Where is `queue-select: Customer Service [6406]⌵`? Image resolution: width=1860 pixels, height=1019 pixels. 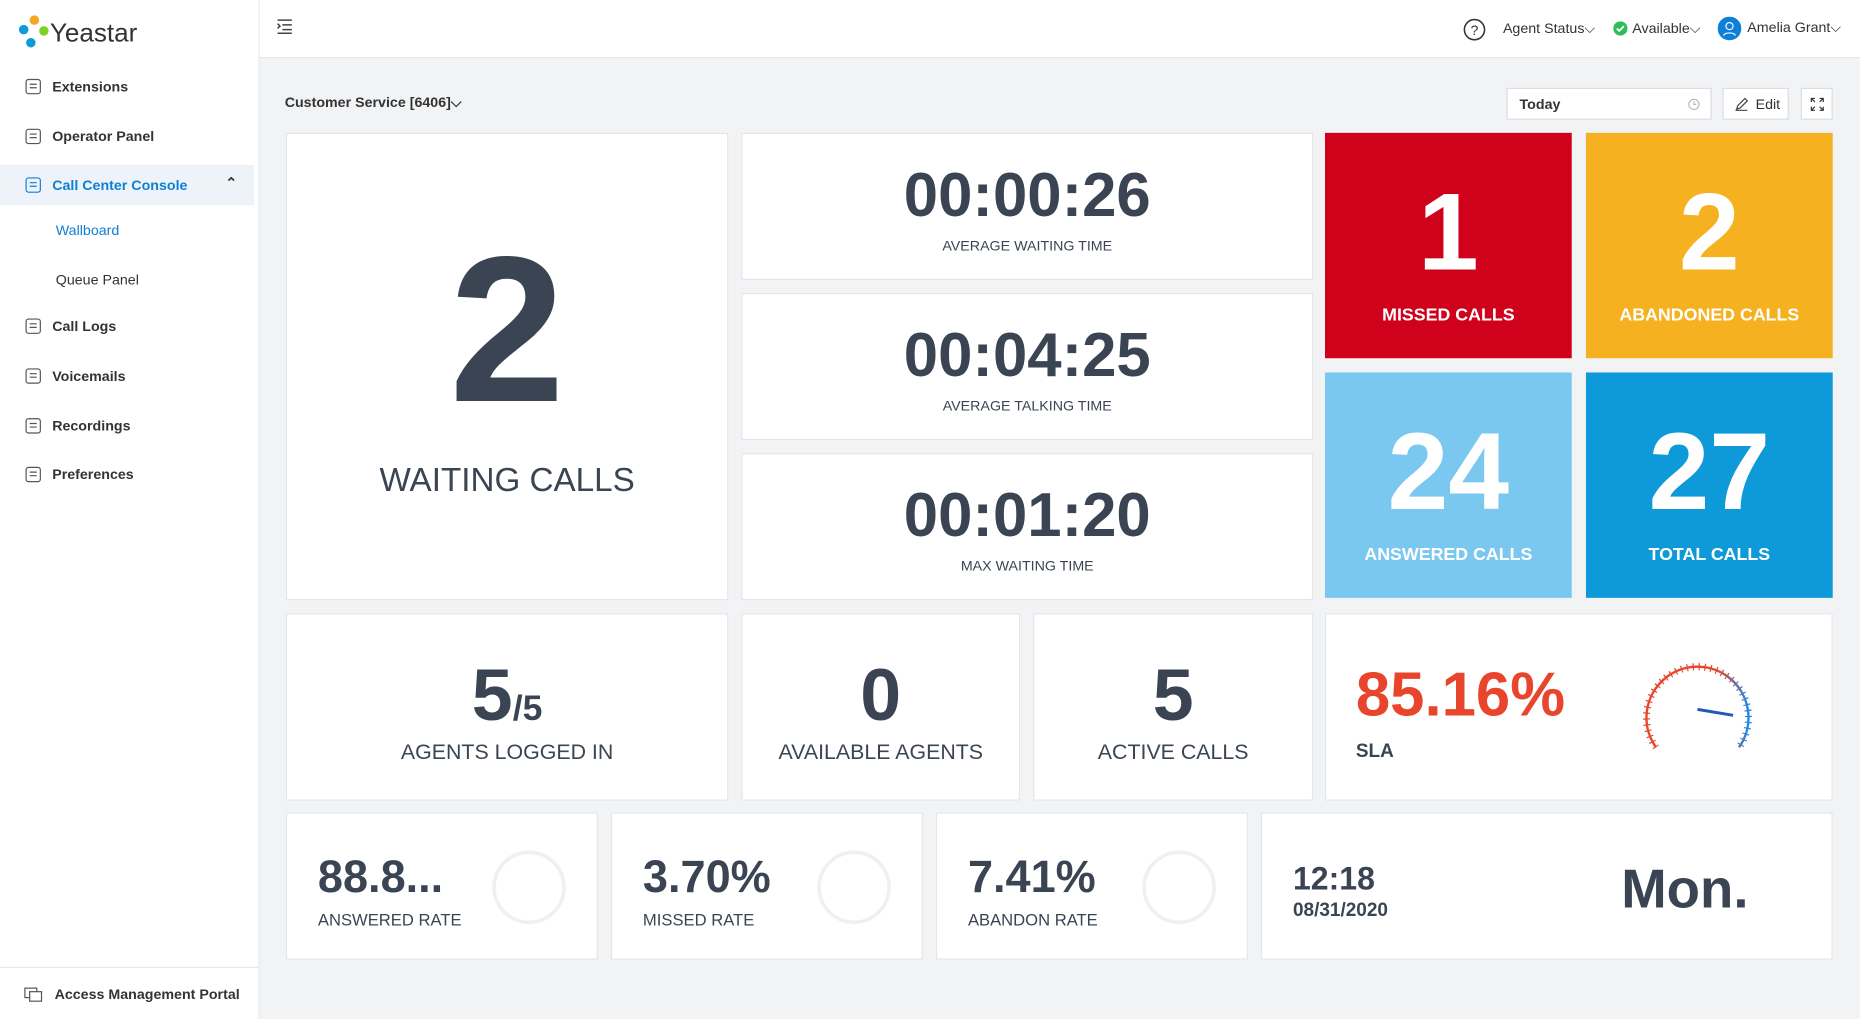
queue-select: Customer Service [6406]⌵ is located at coordinates (373, 102).